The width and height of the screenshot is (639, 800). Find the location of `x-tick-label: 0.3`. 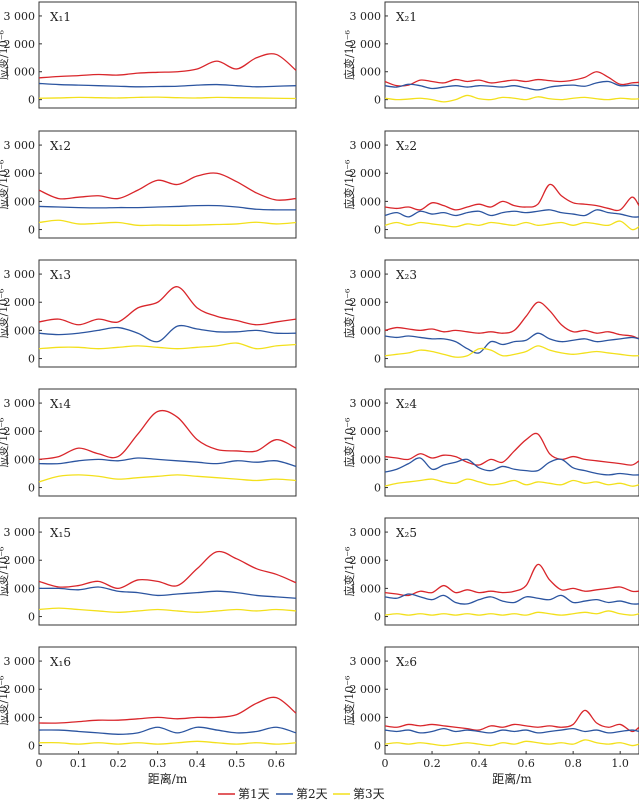

x-tick-label: 0.3 is located at coordinates (158, 763).